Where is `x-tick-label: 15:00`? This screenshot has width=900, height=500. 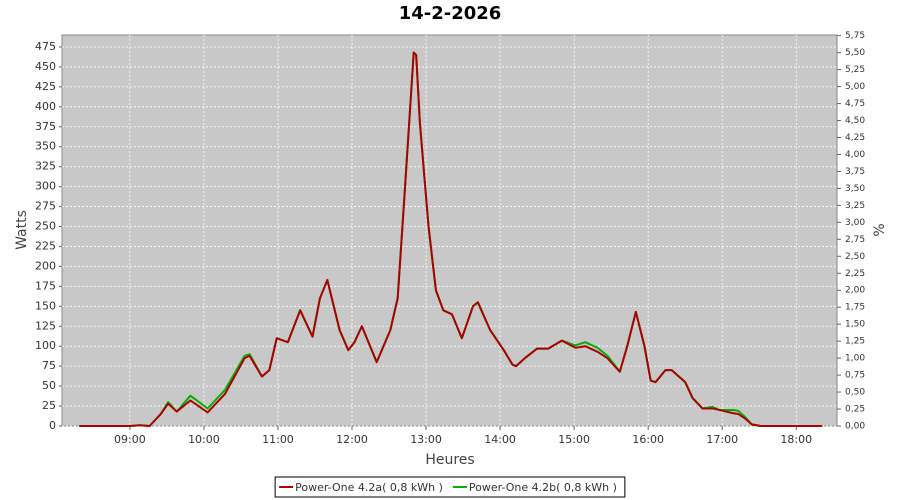
x-tick-label: 15:00 is located at coordinates (574, 439).